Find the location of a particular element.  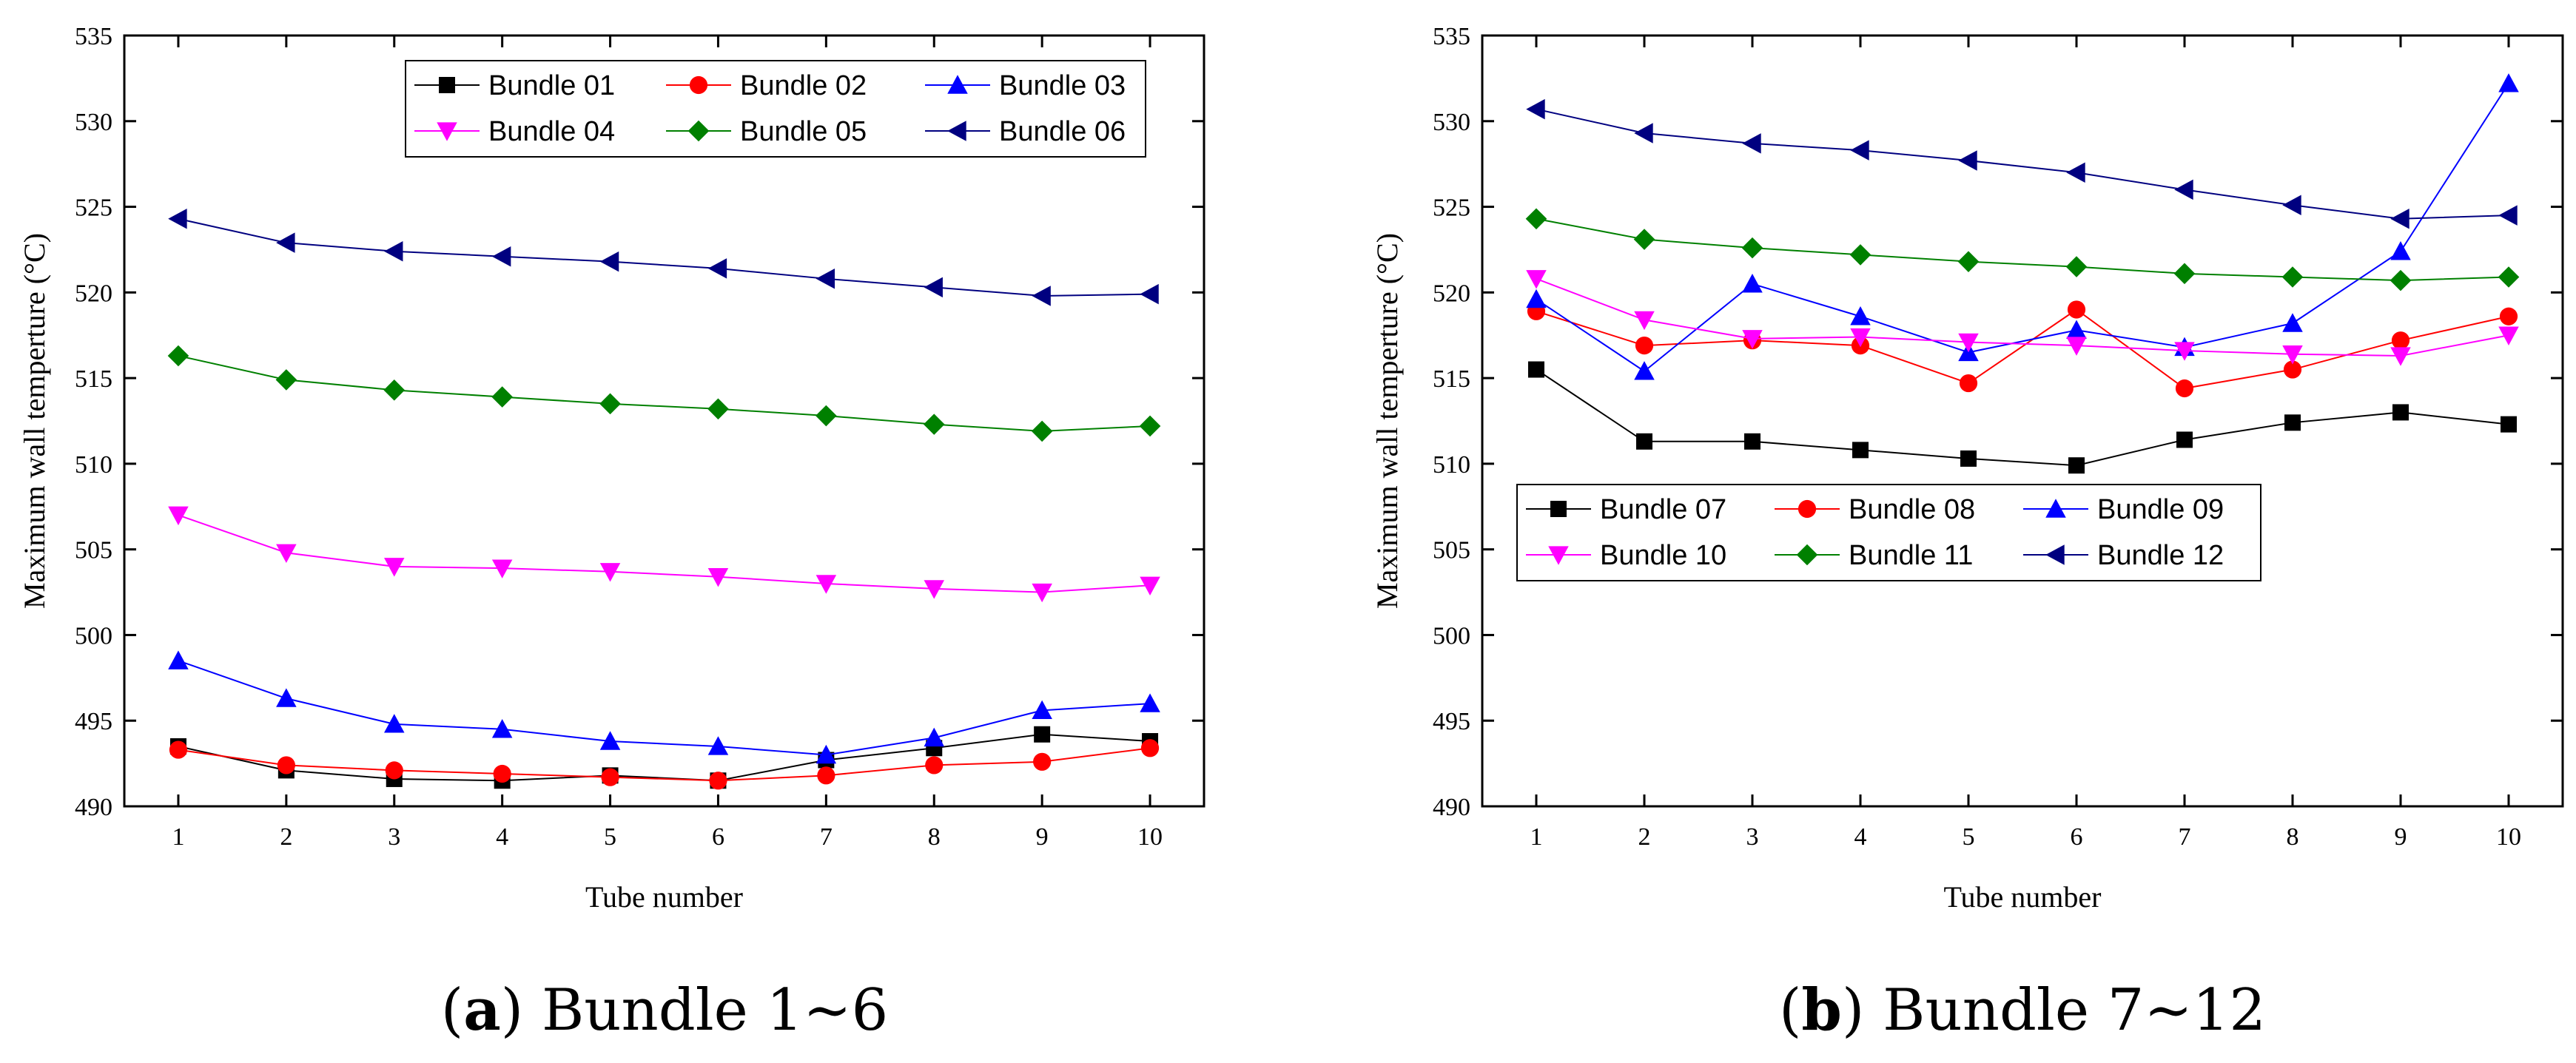

y-tick-label: 525 is located at coordinates (1451, 208).